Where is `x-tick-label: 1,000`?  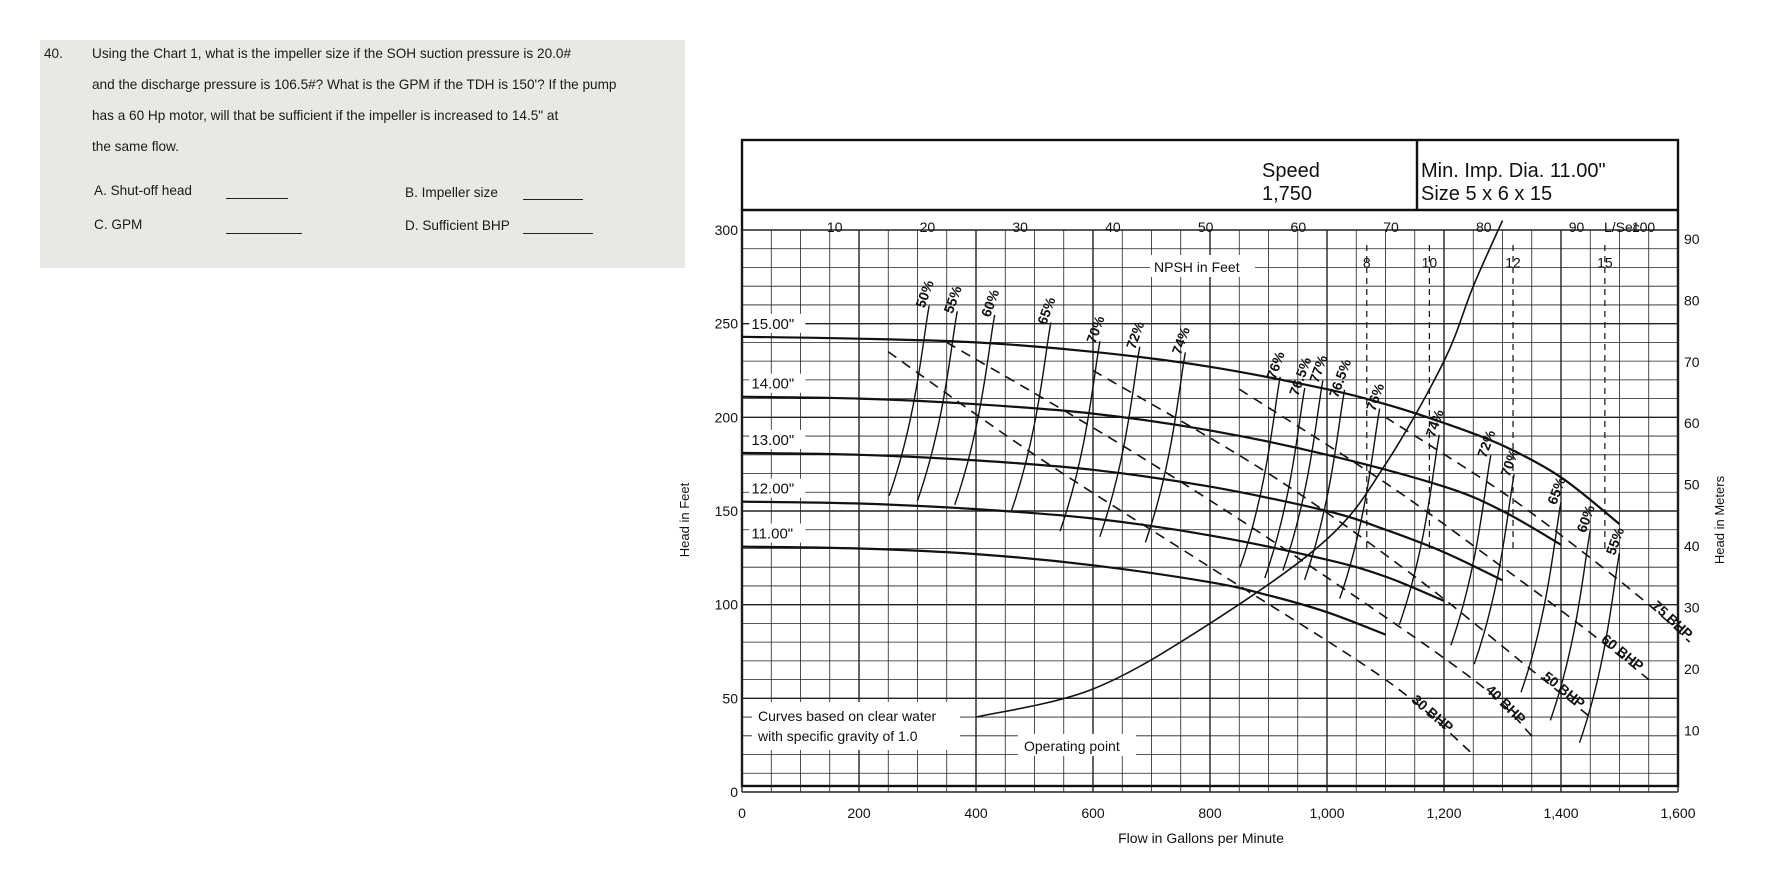
x-tick-label: 1,000 is located at coordinates (1326, 813).